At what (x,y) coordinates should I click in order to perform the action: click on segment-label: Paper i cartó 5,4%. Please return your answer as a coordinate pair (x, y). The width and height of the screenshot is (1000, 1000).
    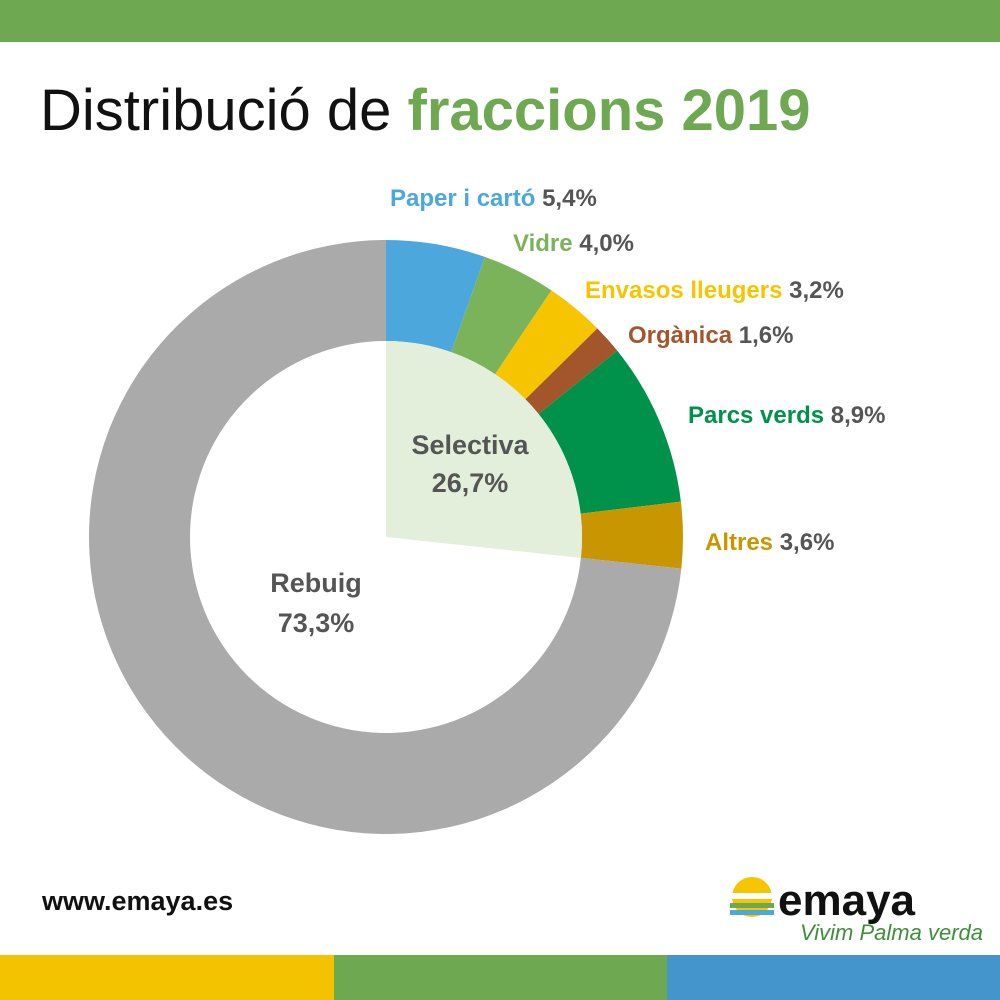
    Looking at the image, I should click on (493, 198).